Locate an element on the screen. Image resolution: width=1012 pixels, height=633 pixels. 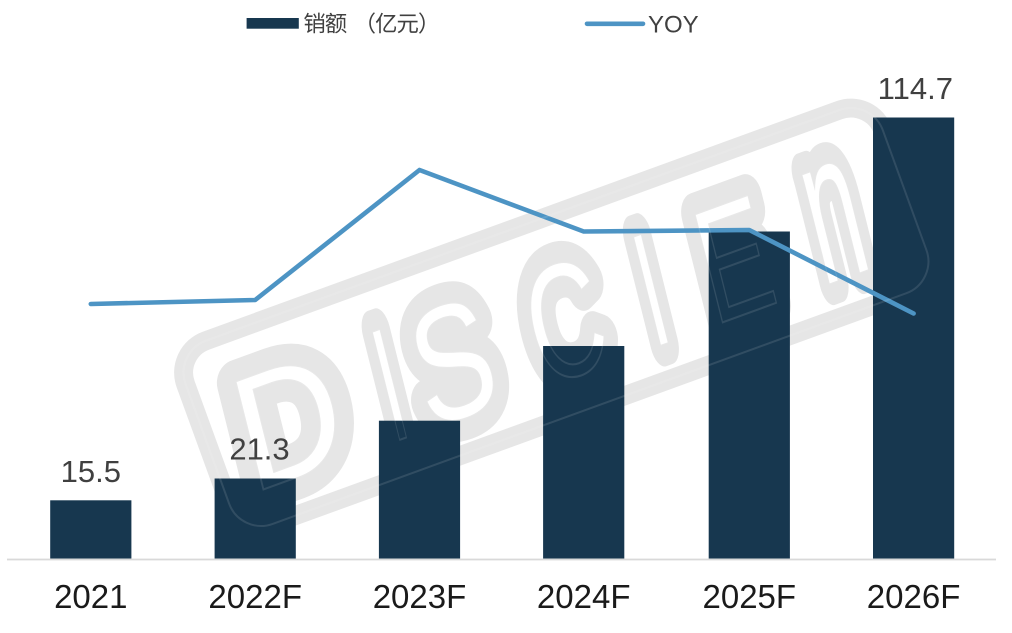
svg-text: I is located at coordinates (651, 290).